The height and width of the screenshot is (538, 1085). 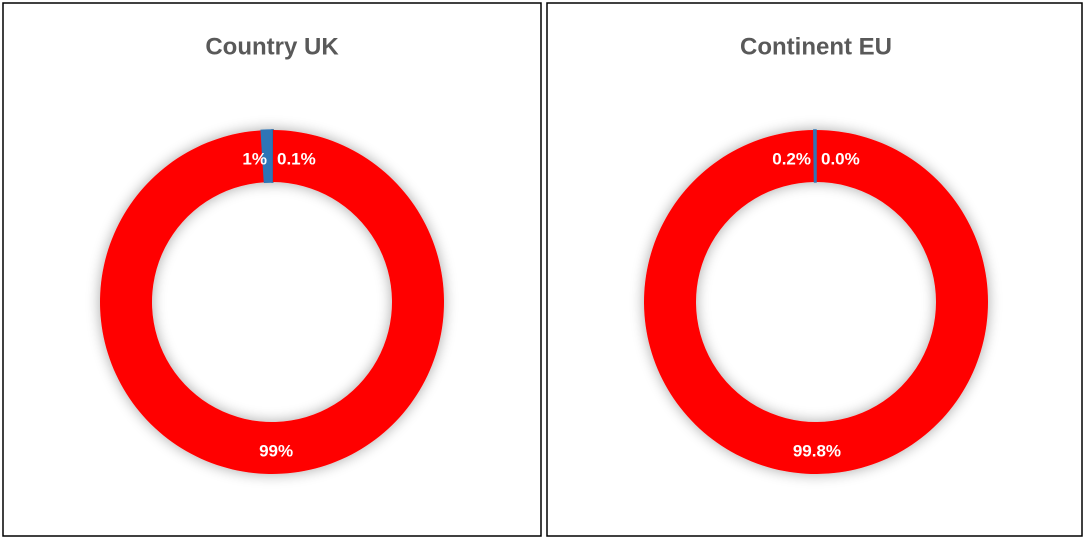 I want to click on data-label: 99%, so click(x=276, y=450).